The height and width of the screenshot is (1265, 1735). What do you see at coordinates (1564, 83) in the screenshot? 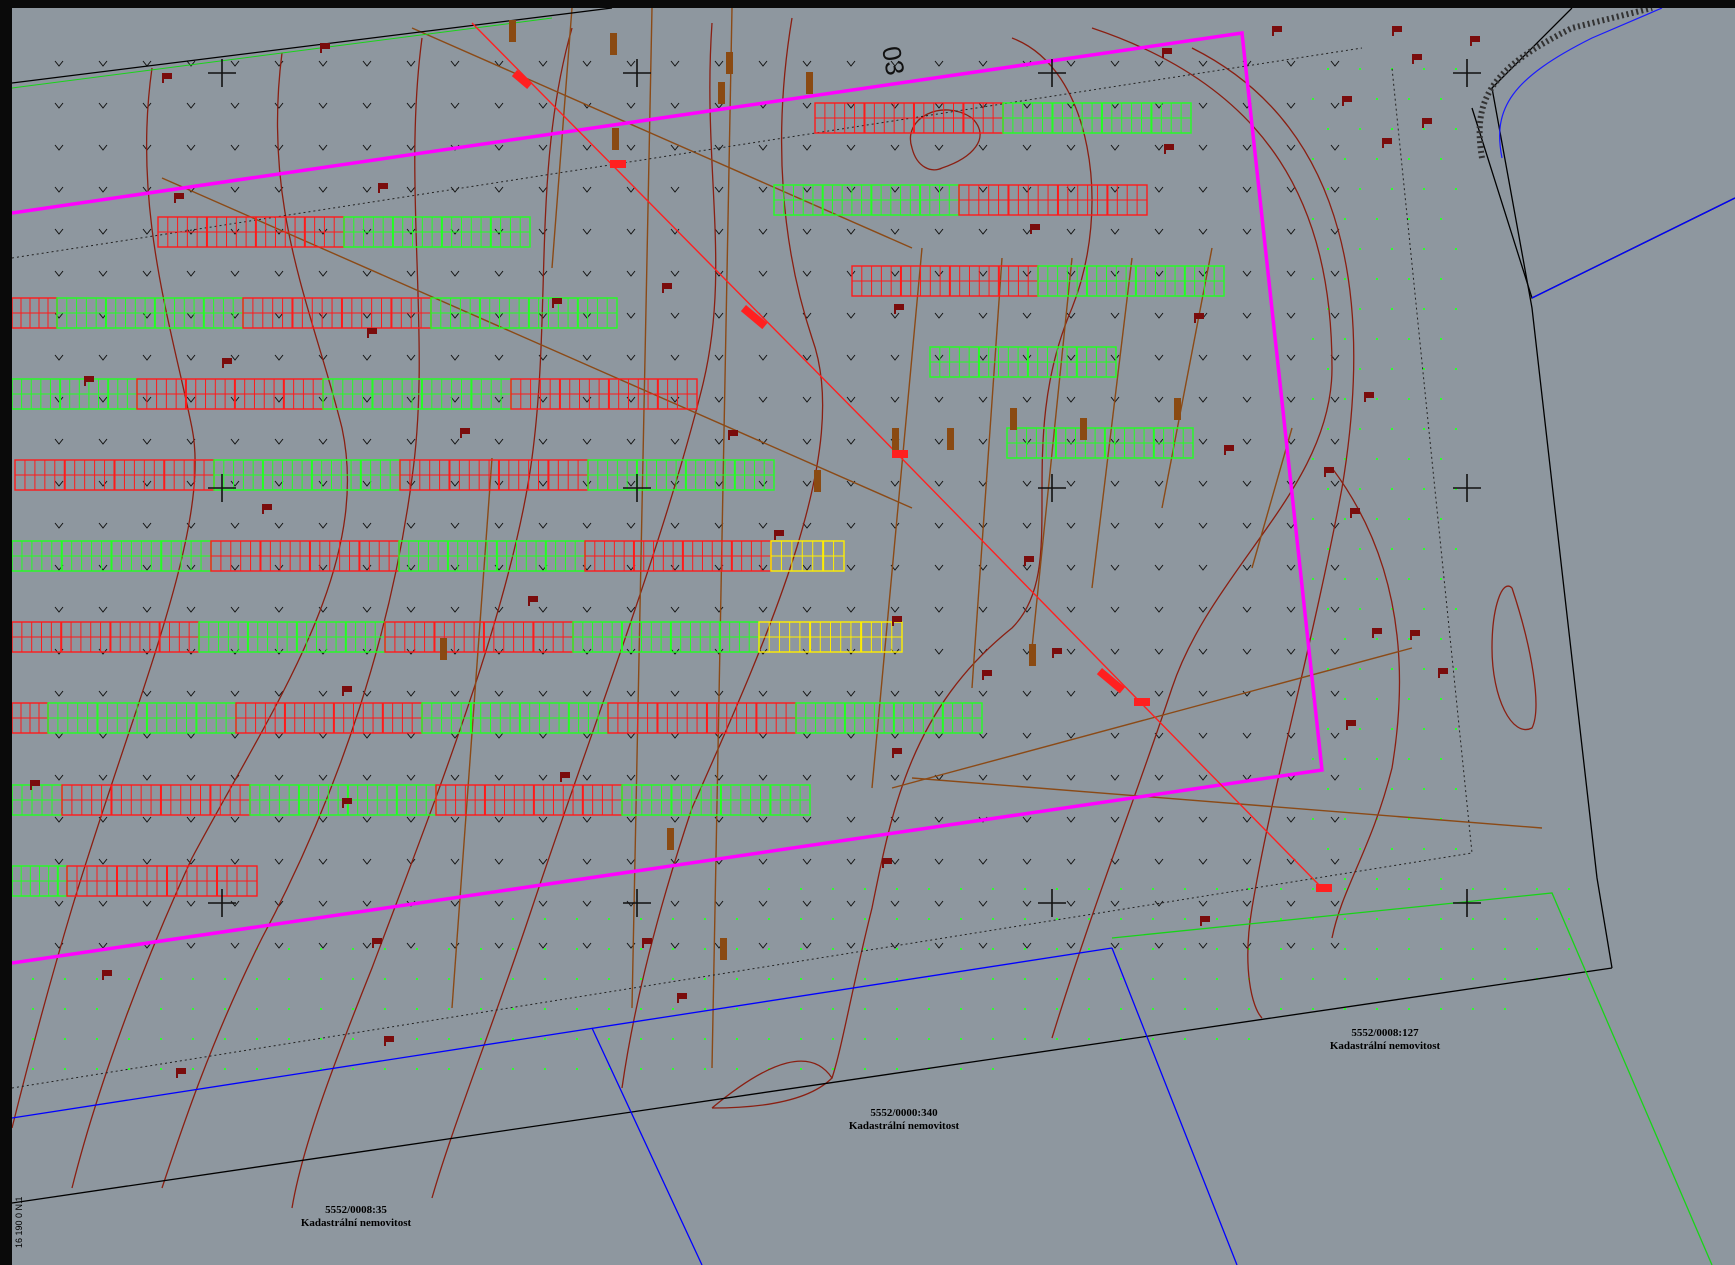
I see `road-edge` at bounding box center [1564, 83].